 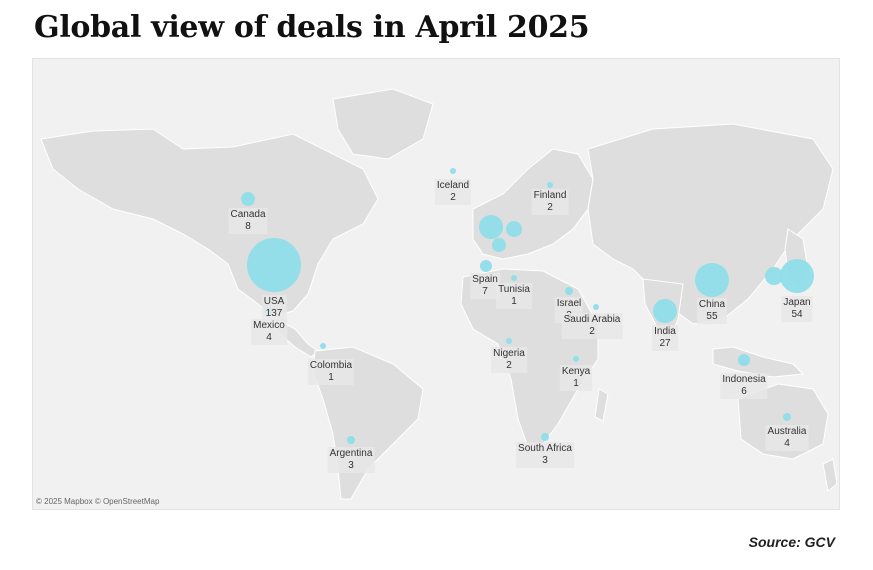 What do you see at coordinates (596, 307) in the screenshot?
I see `bubble-saudi-arabia` at bounding box center [596, 307].